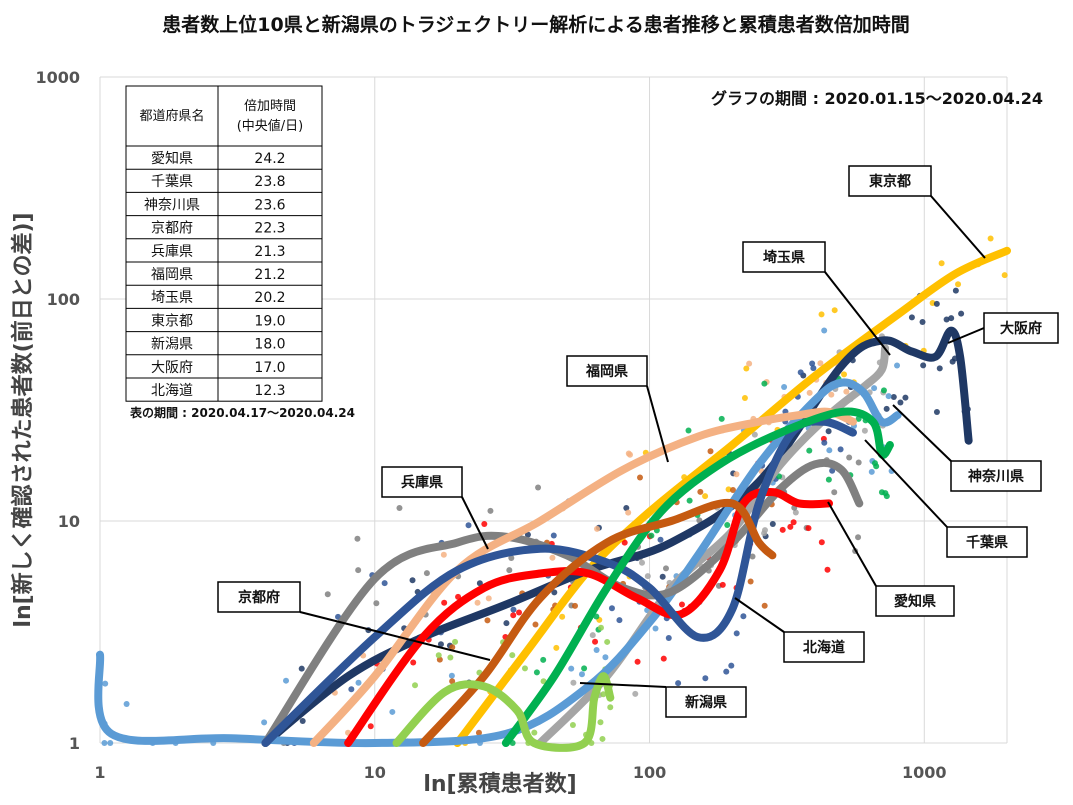  I want to click on table-cell-value: 23.6, so click(269, 205).